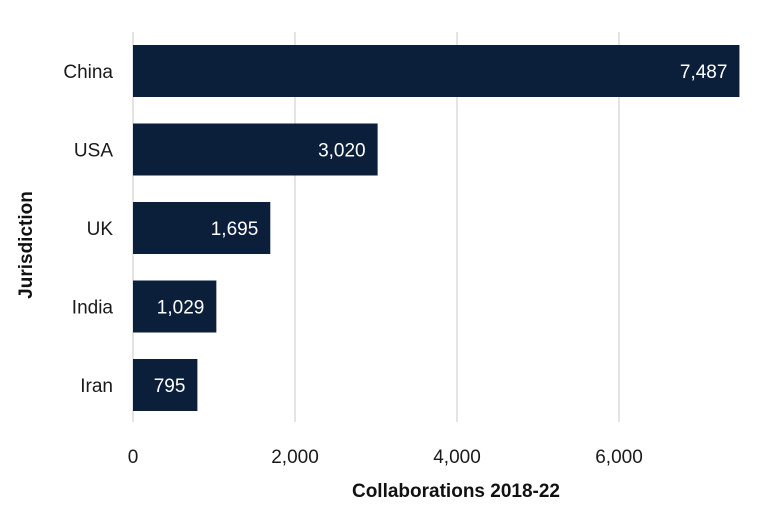  I want to click on bar-value-label: 795, so click(170, 386).